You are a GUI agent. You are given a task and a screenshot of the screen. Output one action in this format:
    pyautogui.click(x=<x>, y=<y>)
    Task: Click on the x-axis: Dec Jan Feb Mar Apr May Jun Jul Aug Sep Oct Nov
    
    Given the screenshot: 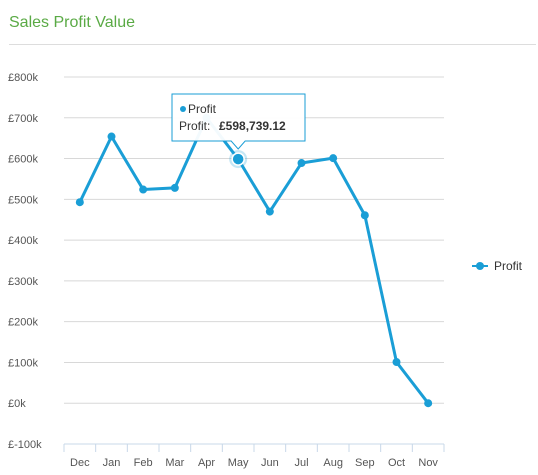 What is the action you would take?
    pyautogui.click(x=254, y=456)
    